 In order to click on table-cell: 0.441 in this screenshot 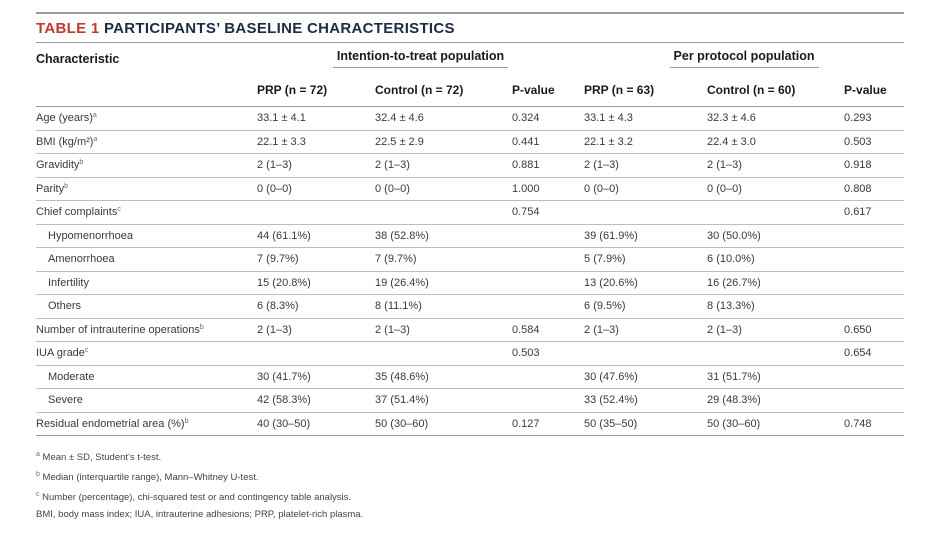, I will do `click(548, 142)`.